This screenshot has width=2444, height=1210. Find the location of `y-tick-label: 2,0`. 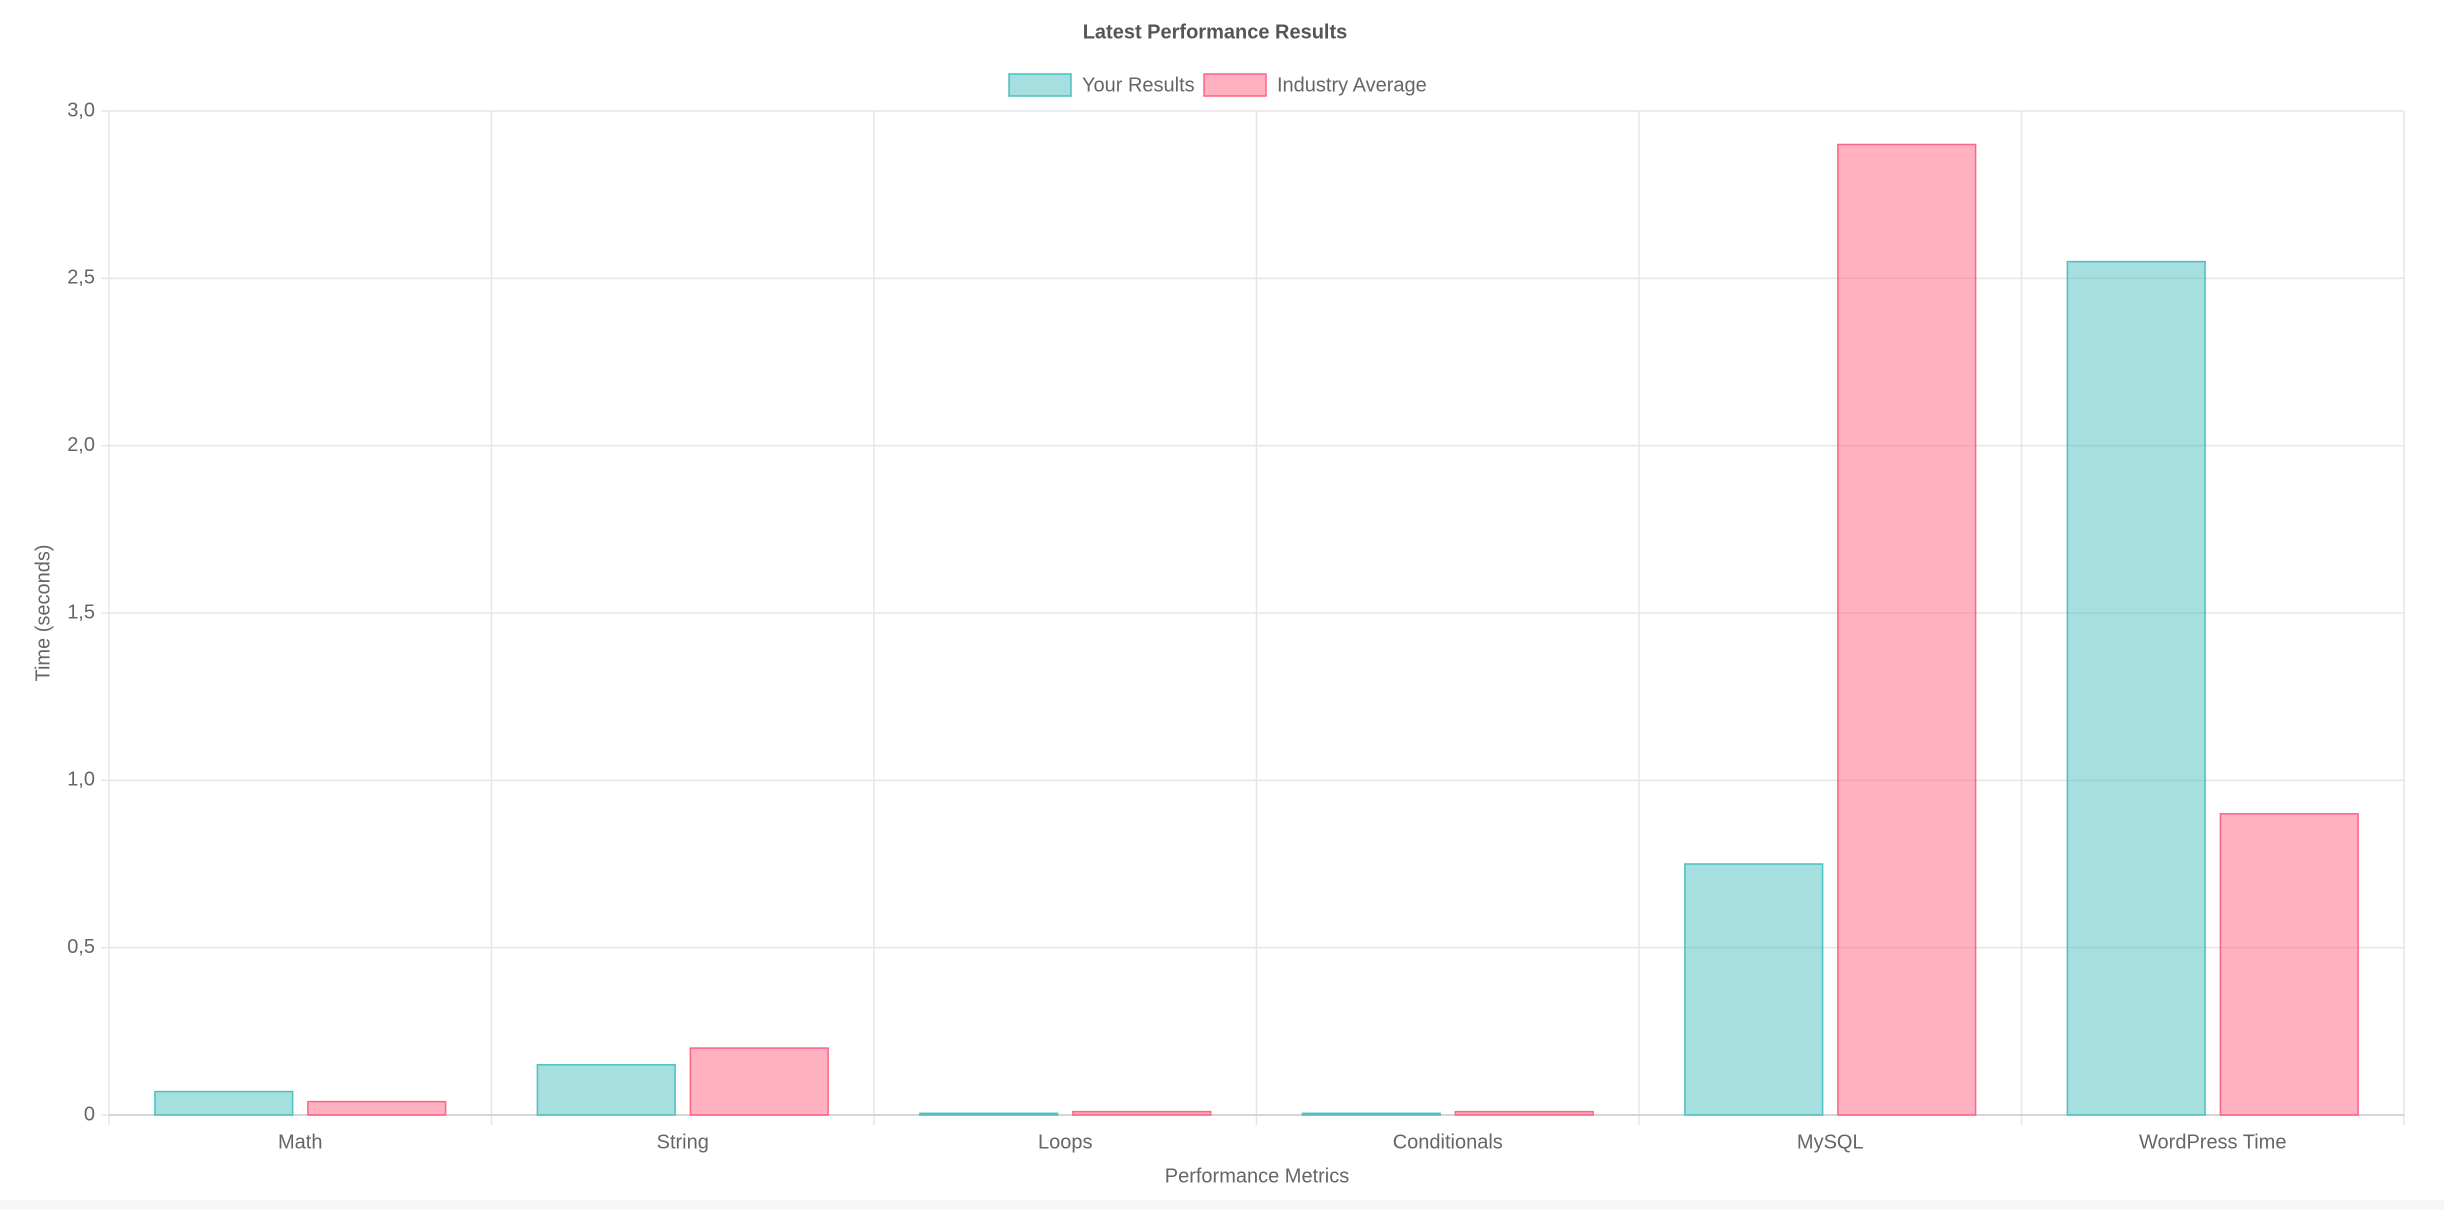

y-tick-label: 2,0 is located at coordinates (81, 445).